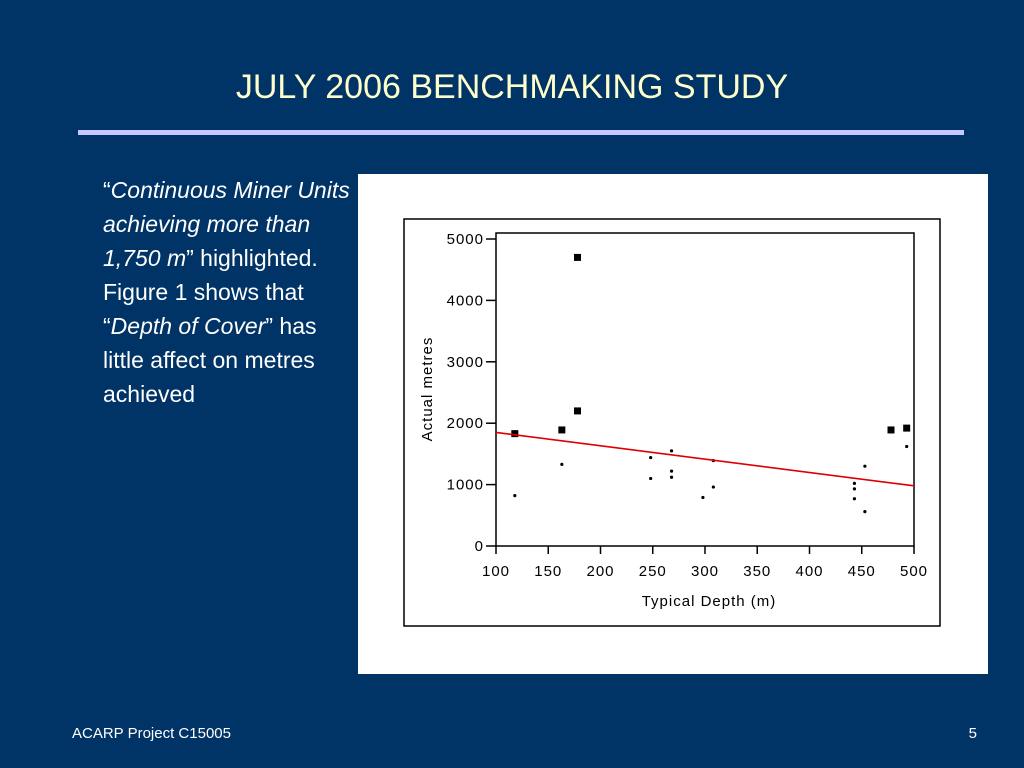  Describe the element at coordinates (521, 132) in the screenshot. I see `title-divider` at that location.